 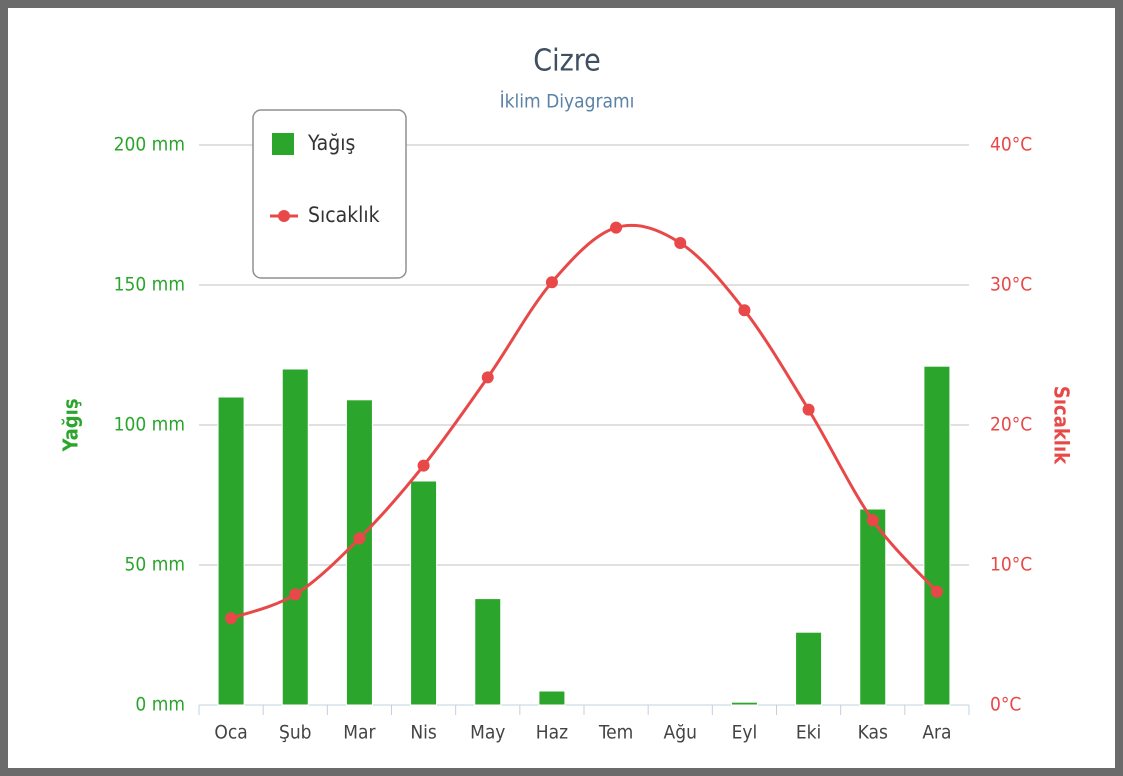 I want to click on x-tick-label: Mar, so click(x=359, y=733).